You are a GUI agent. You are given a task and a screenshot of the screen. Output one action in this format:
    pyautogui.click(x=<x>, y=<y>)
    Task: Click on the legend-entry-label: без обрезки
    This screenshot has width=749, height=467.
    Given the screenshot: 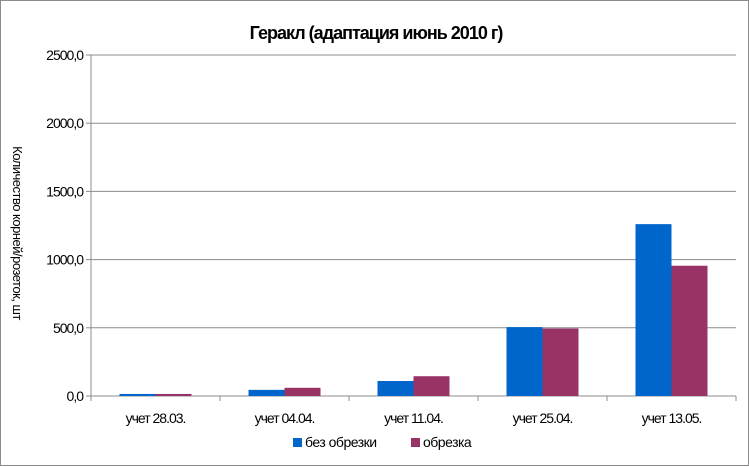 What is the action you would take?
    pyautogui.click(x=341, y=442)
    